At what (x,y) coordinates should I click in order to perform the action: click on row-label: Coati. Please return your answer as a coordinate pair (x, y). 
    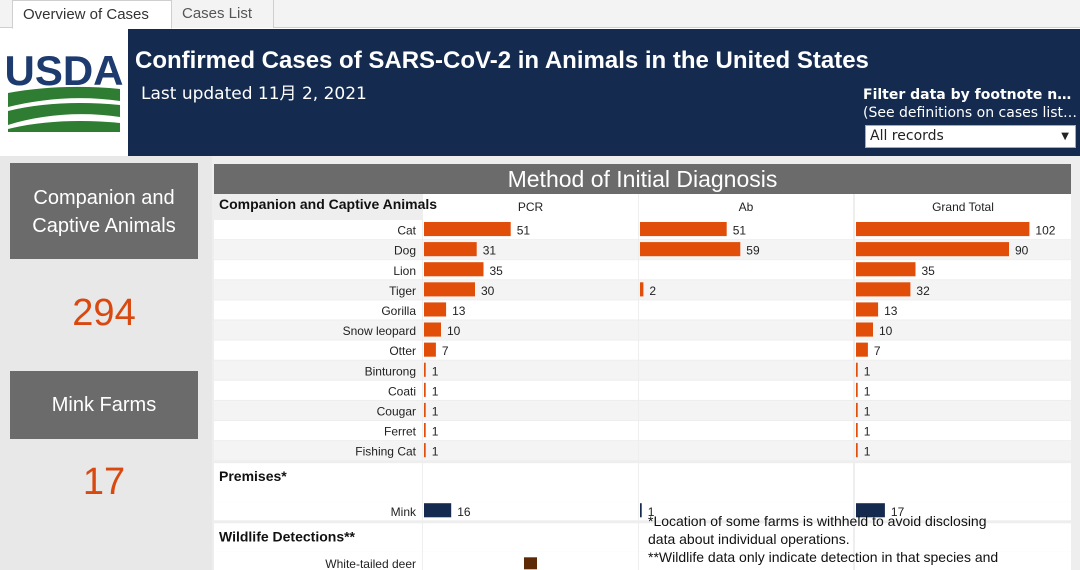
    Looking at the image, I should click on (402, 391).